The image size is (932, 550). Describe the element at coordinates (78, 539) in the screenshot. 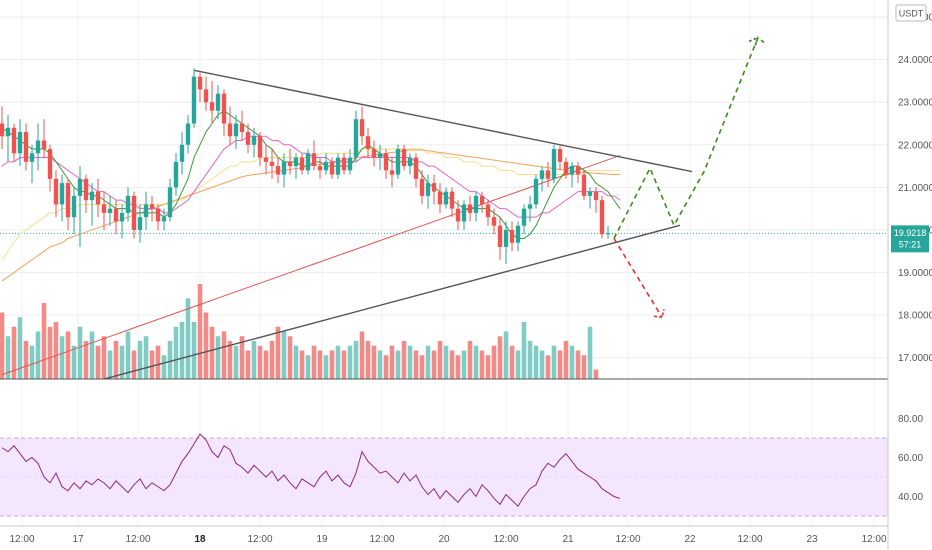

I see `time-tick-label: 17` at that location.